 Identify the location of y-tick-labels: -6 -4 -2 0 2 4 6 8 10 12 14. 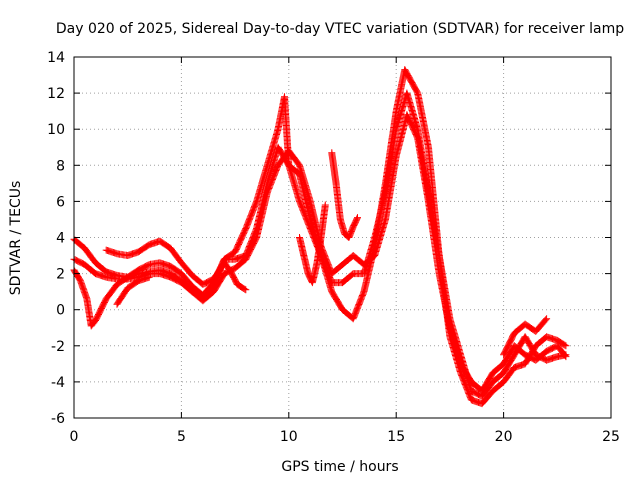
(56, 238).